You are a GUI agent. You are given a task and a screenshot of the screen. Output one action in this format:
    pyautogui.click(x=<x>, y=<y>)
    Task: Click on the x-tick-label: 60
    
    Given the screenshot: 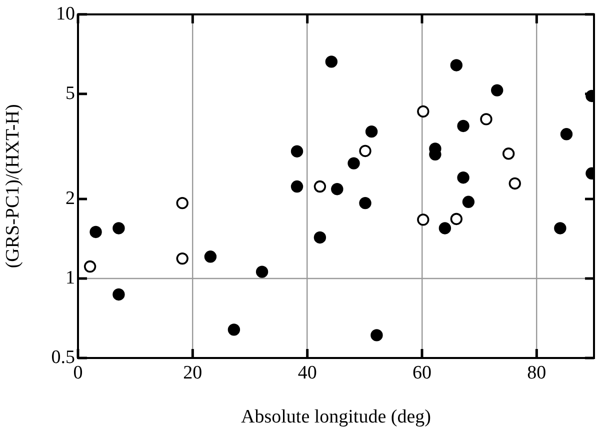 What is the action you would take?
    pyautogui.click(x=422, y=373)
    